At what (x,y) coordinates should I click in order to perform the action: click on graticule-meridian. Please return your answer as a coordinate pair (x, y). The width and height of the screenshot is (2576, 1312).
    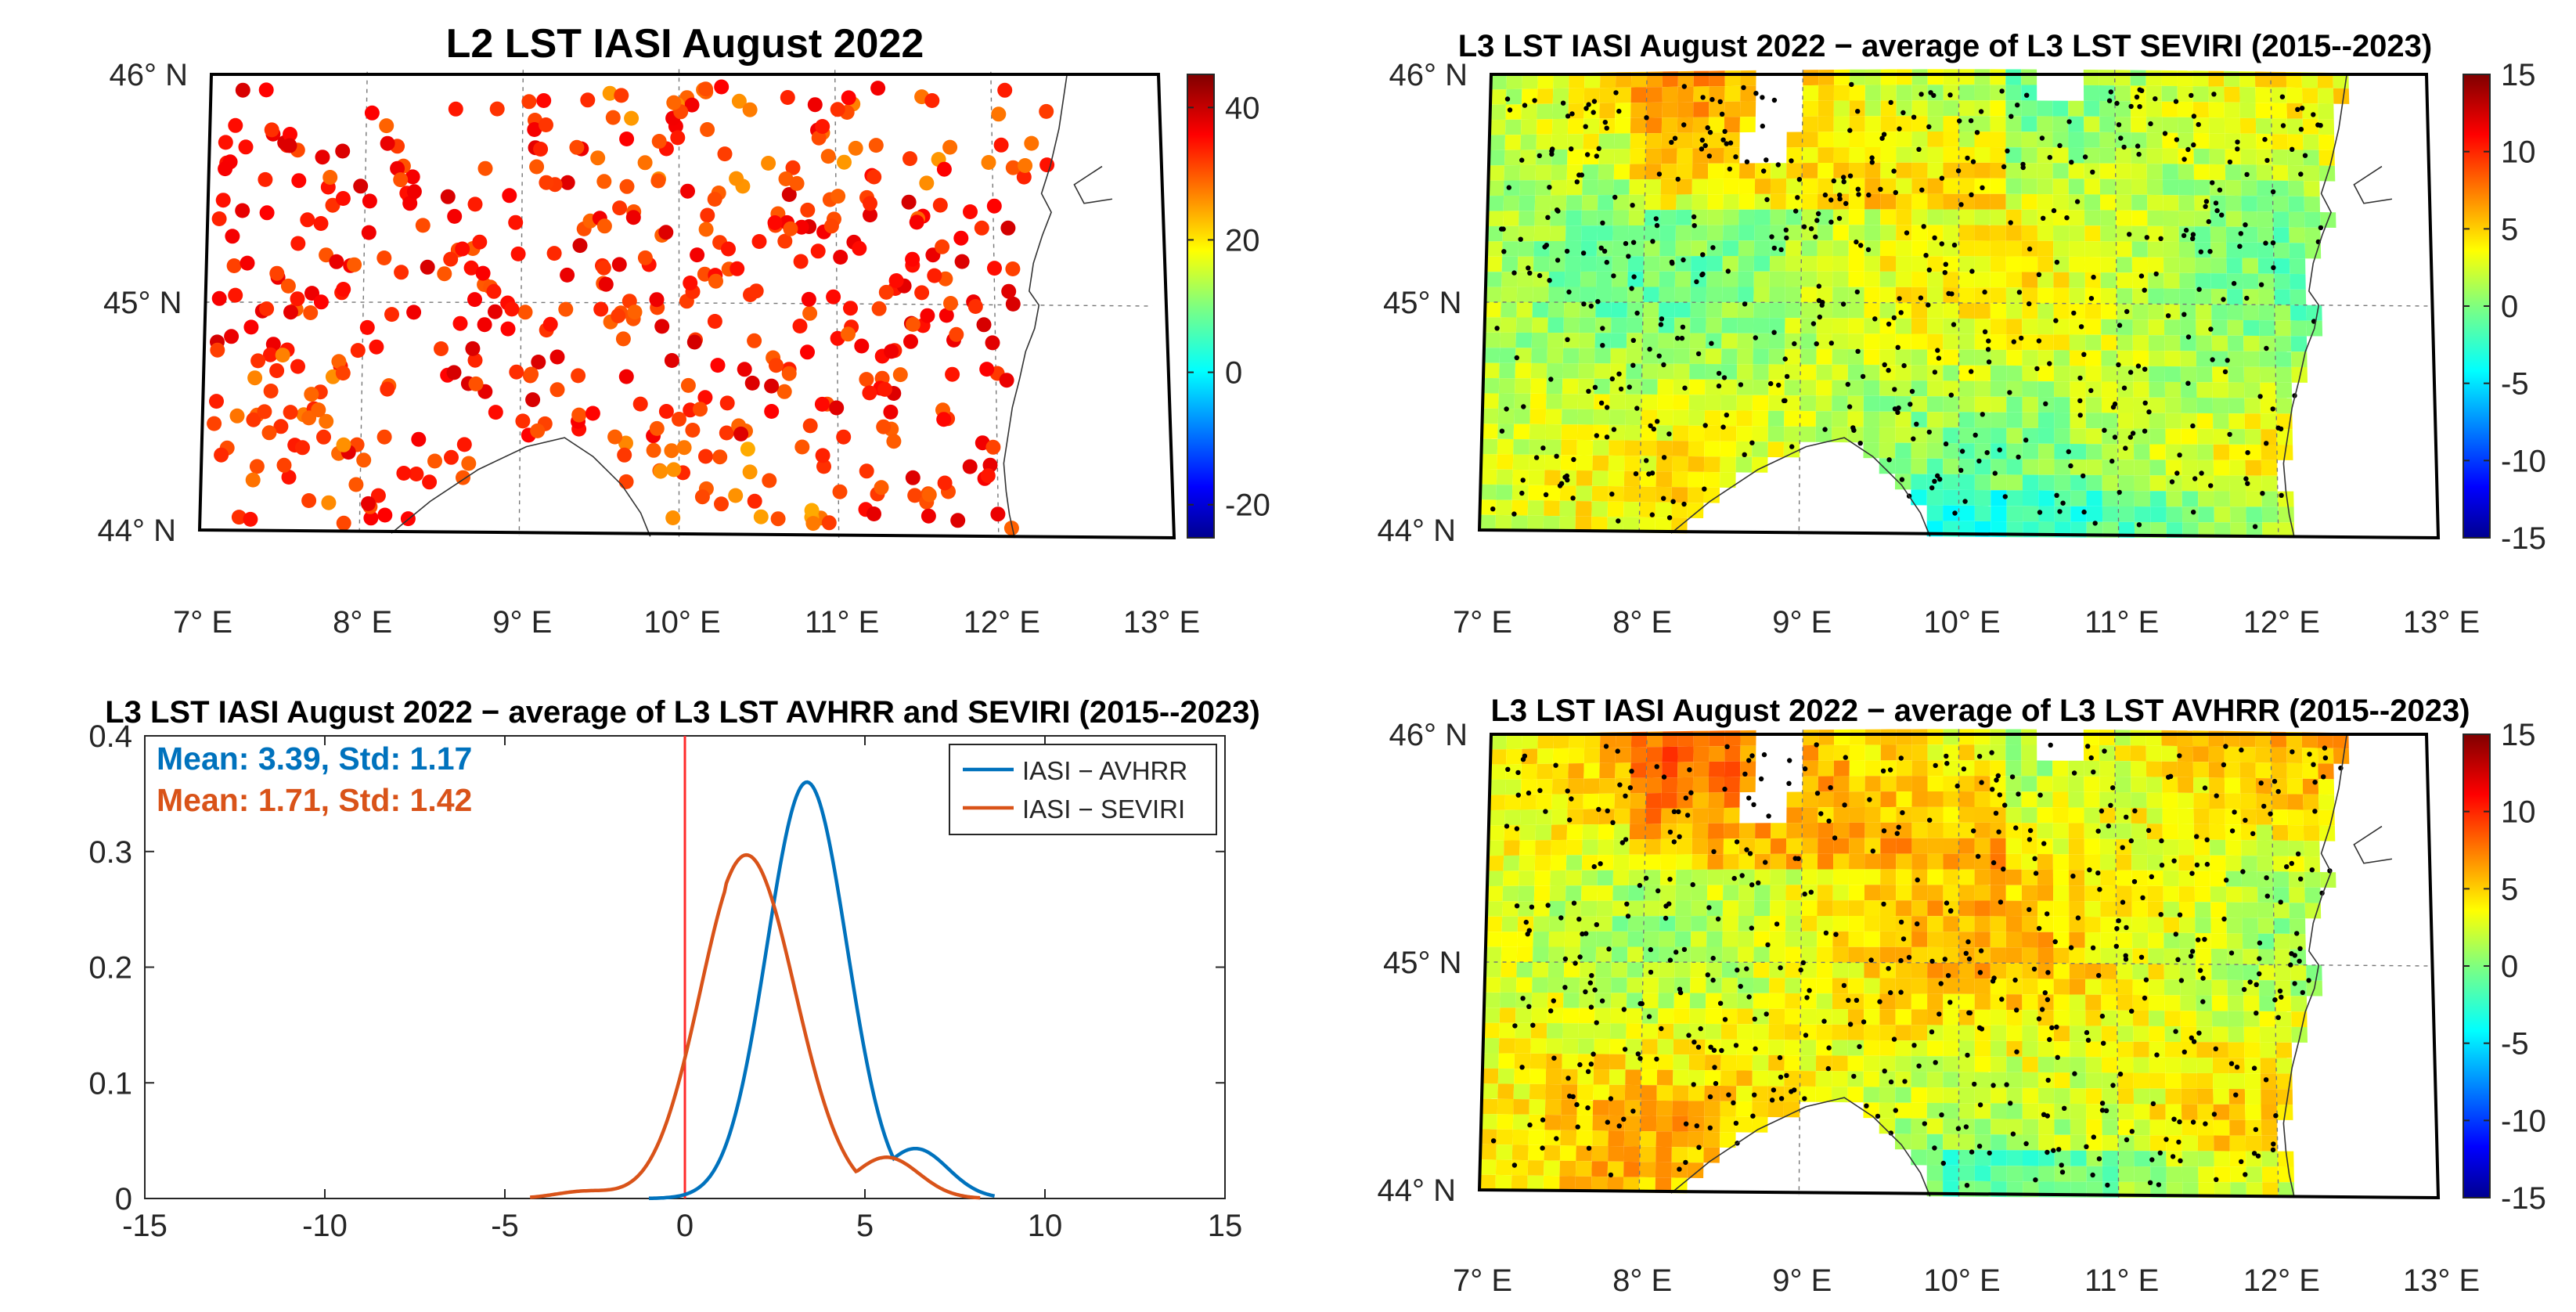
    Looking at the image, I should click on (2274, 305).